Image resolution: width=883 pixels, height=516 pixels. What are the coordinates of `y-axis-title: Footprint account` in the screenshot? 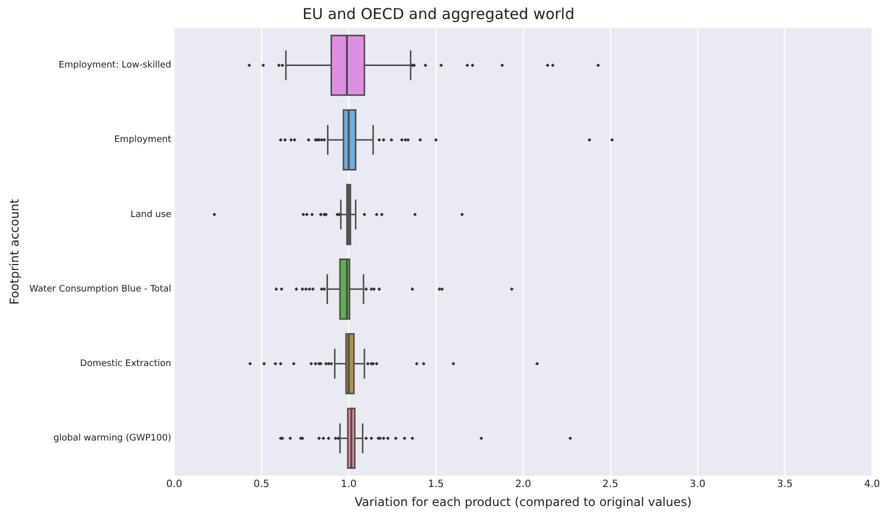 It's located at (14, 251).